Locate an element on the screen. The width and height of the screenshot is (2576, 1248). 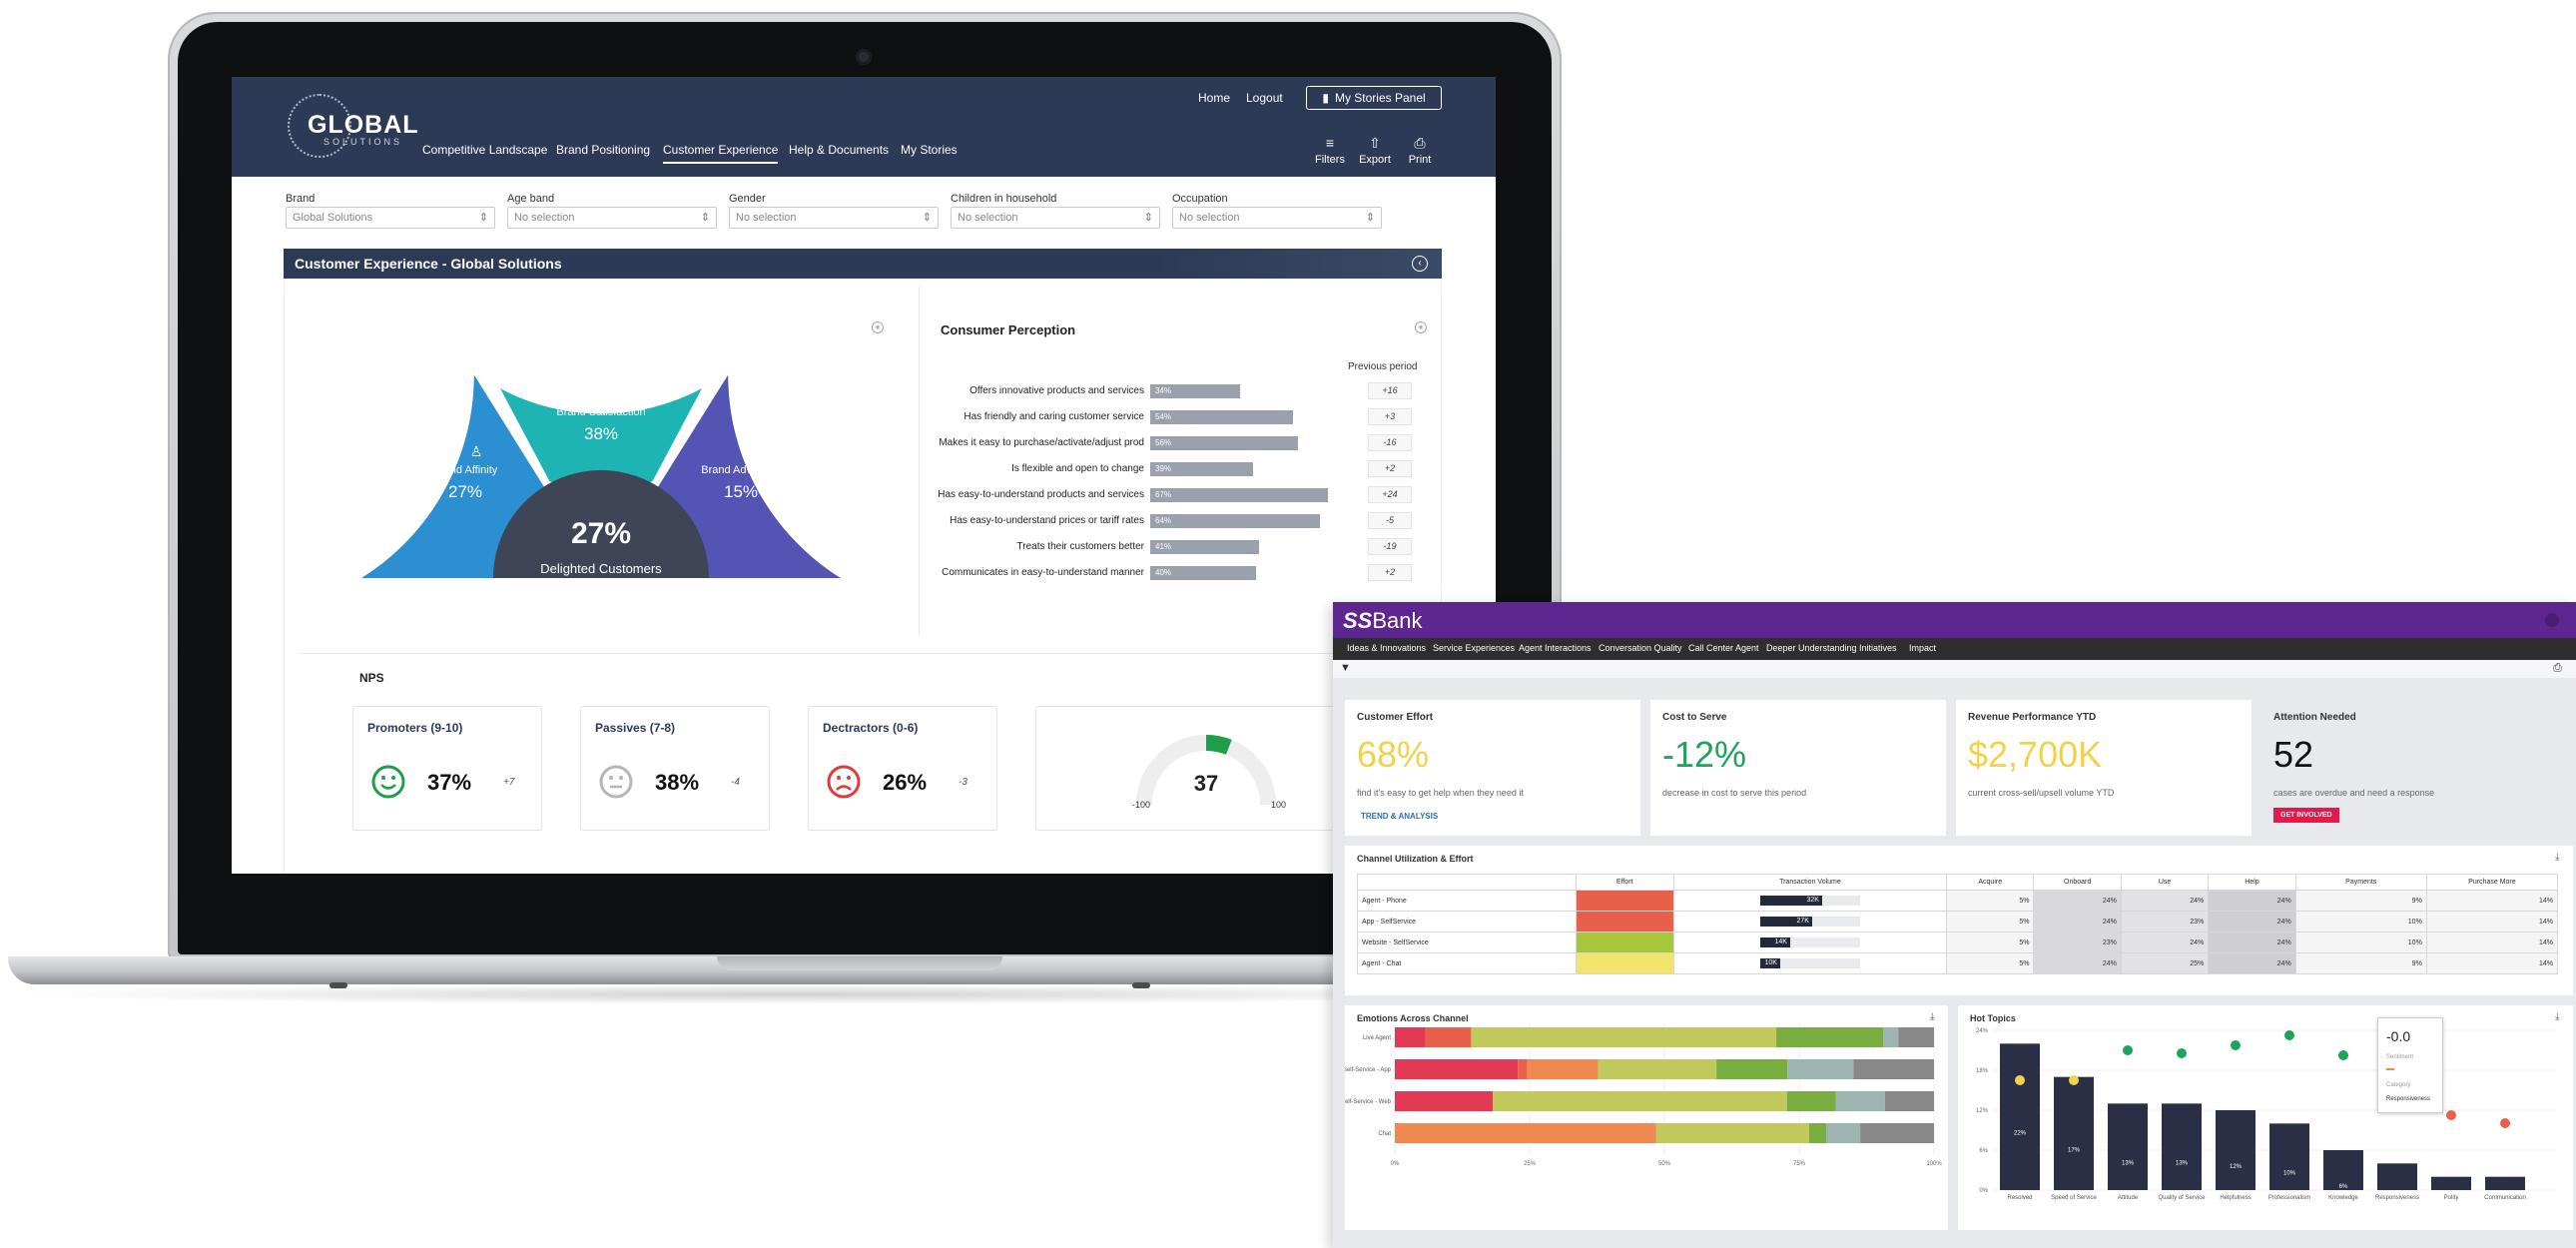
column-header: Effort is located at coordinates (1624, 882).